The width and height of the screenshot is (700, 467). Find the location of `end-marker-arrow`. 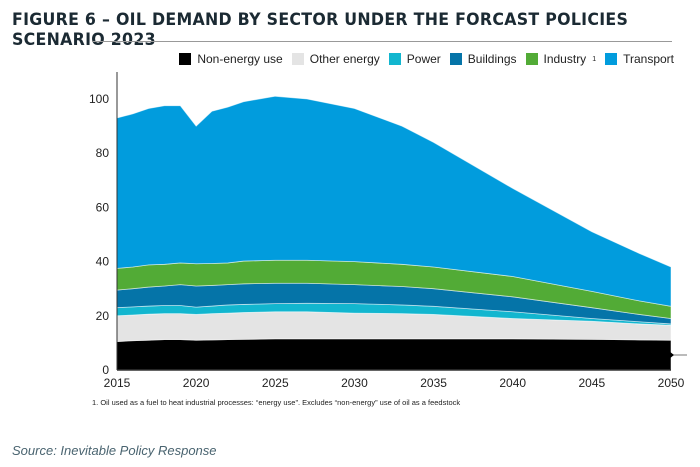

end-marker-arrow is located at coordinates (671, 355).